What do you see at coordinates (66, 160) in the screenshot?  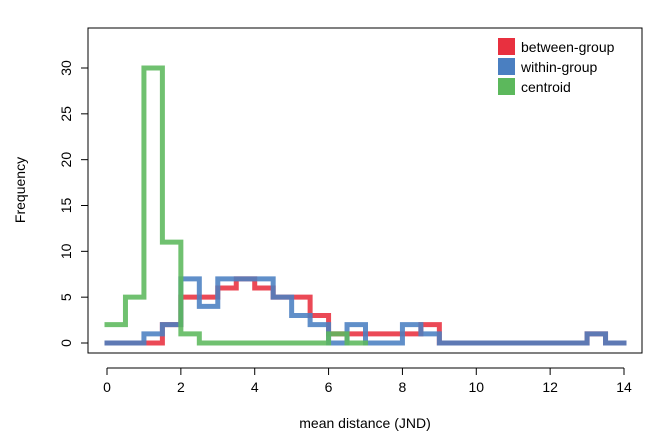 I see `y-tick-label: 20` at bounding box center [66, 160].